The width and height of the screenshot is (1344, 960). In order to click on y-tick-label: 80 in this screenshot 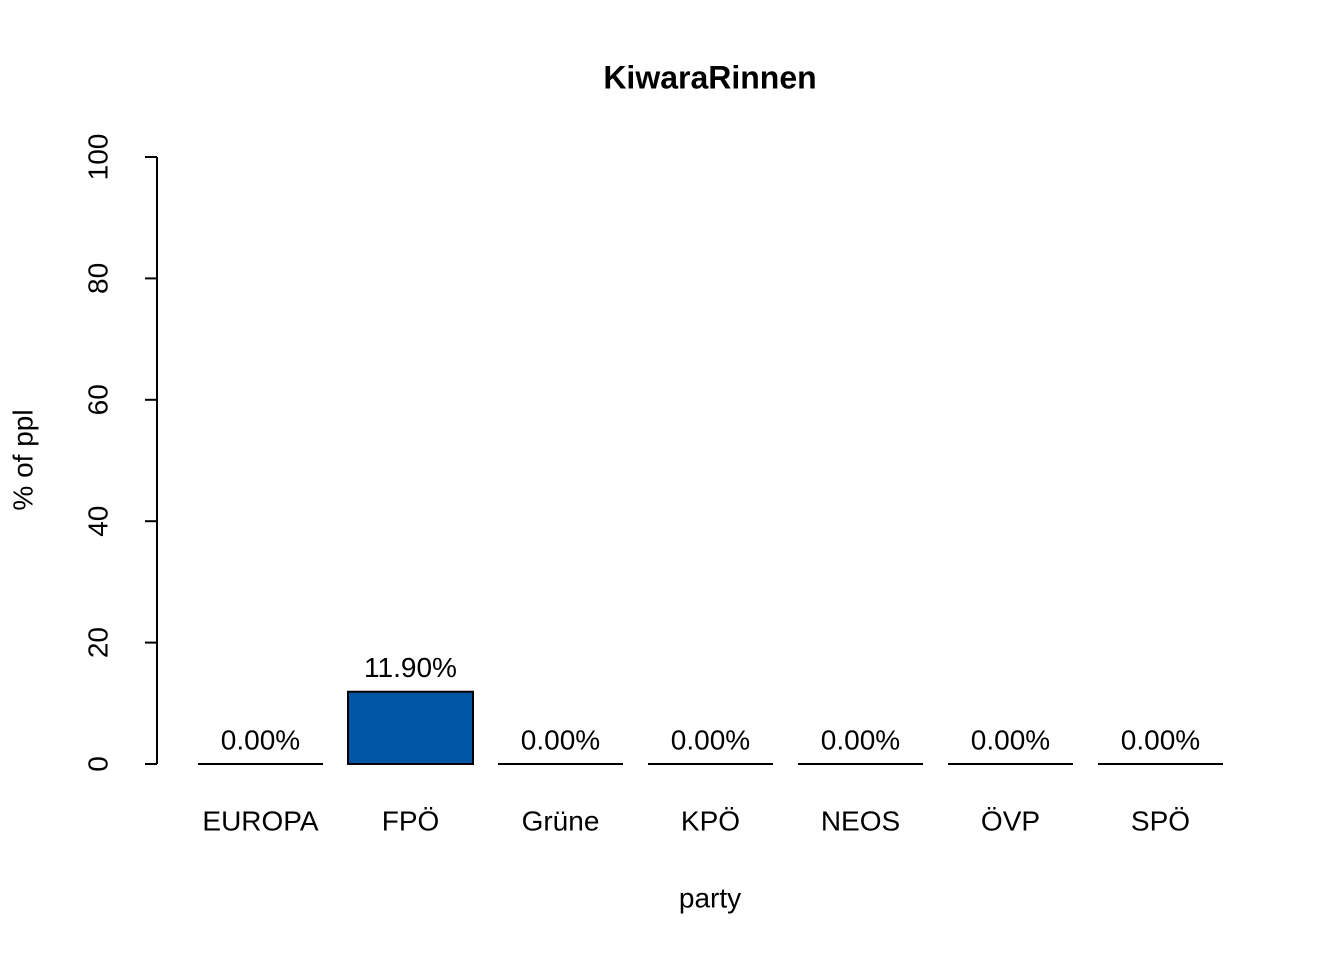, I will do `click(97, 278)`.